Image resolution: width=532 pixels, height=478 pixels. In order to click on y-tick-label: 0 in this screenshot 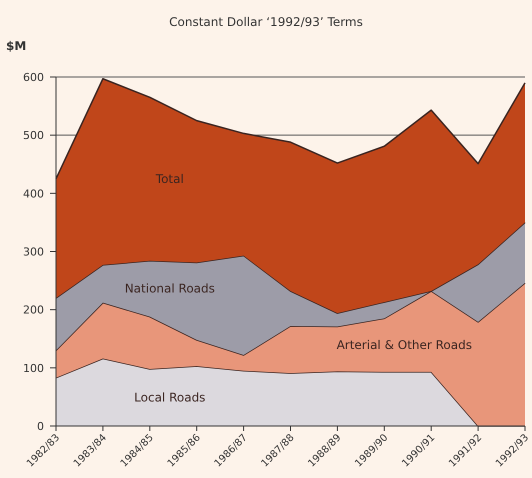, I will do `click(40, 426)`.